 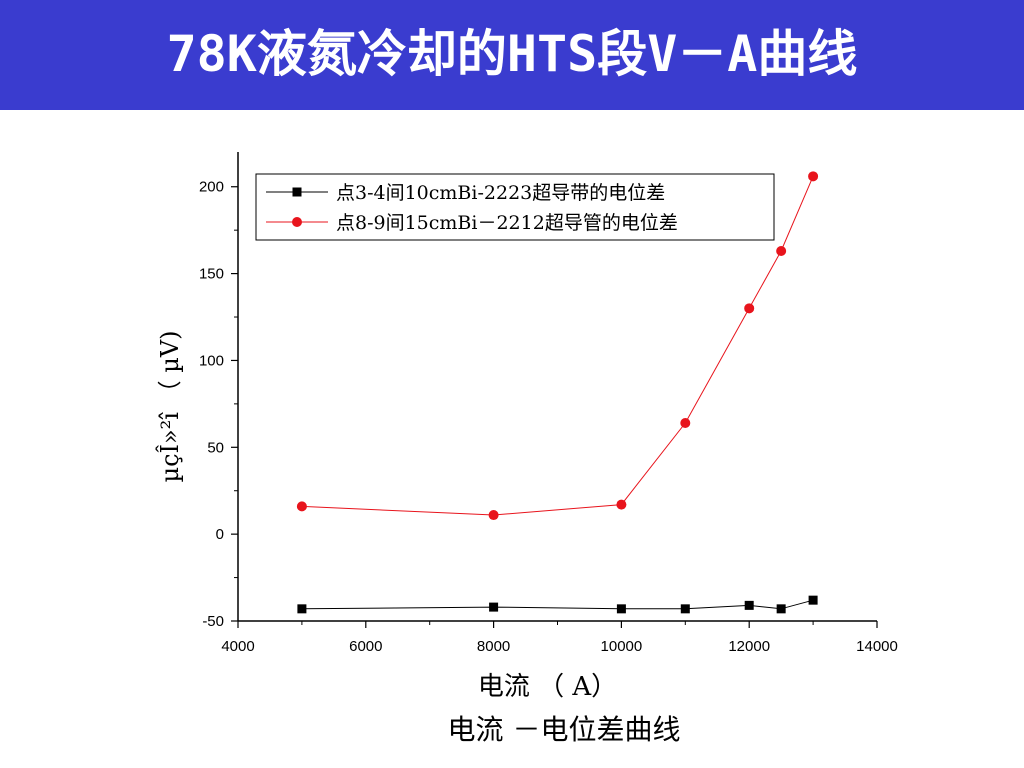 What do you see at coordinates (237, 646) in the screenshot?
I see `x-tick-label: 4000` at bounding box center [237, 646].